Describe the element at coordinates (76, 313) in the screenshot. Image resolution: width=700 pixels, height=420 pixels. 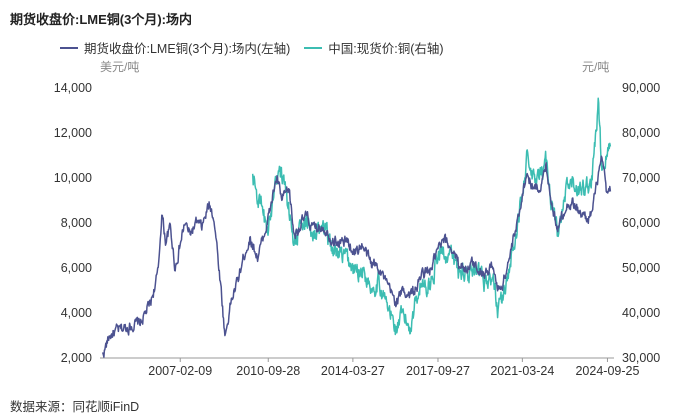
I see `left-y-tick-label: 4,000` at that location.